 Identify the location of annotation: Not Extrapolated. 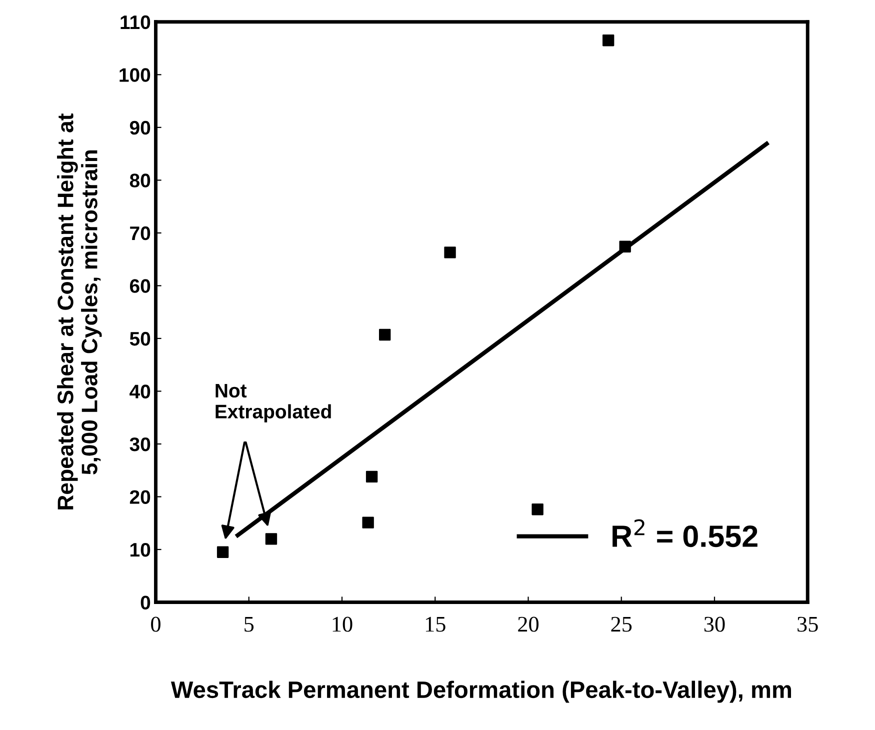
(273, 403).